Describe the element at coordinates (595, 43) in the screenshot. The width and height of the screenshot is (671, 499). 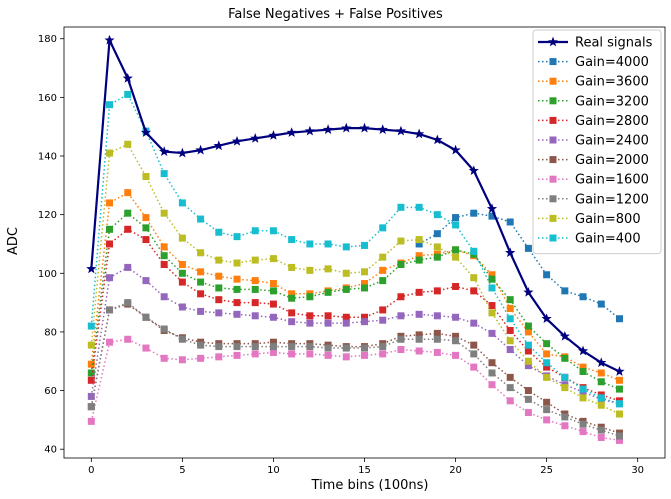
I see `legend-entry-real-signals: Real signals` at that location.